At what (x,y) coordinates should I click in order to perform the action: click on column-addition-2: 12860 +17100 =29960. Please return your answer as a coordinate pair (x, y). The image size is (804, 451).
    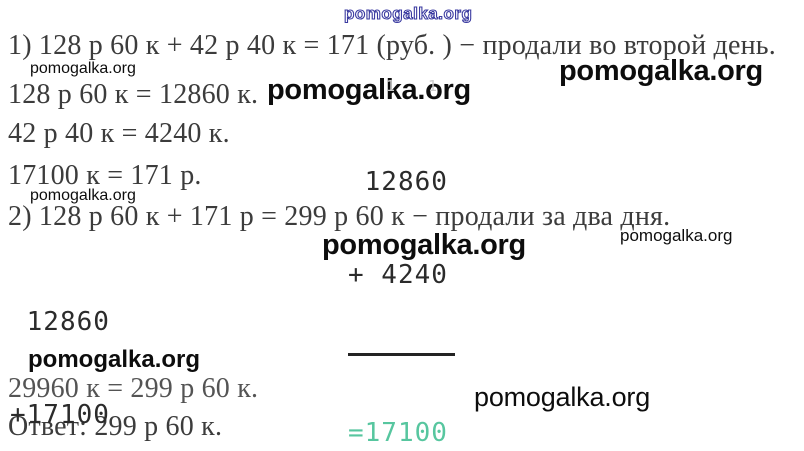
    Looking at the image, I should click on (63, 348).